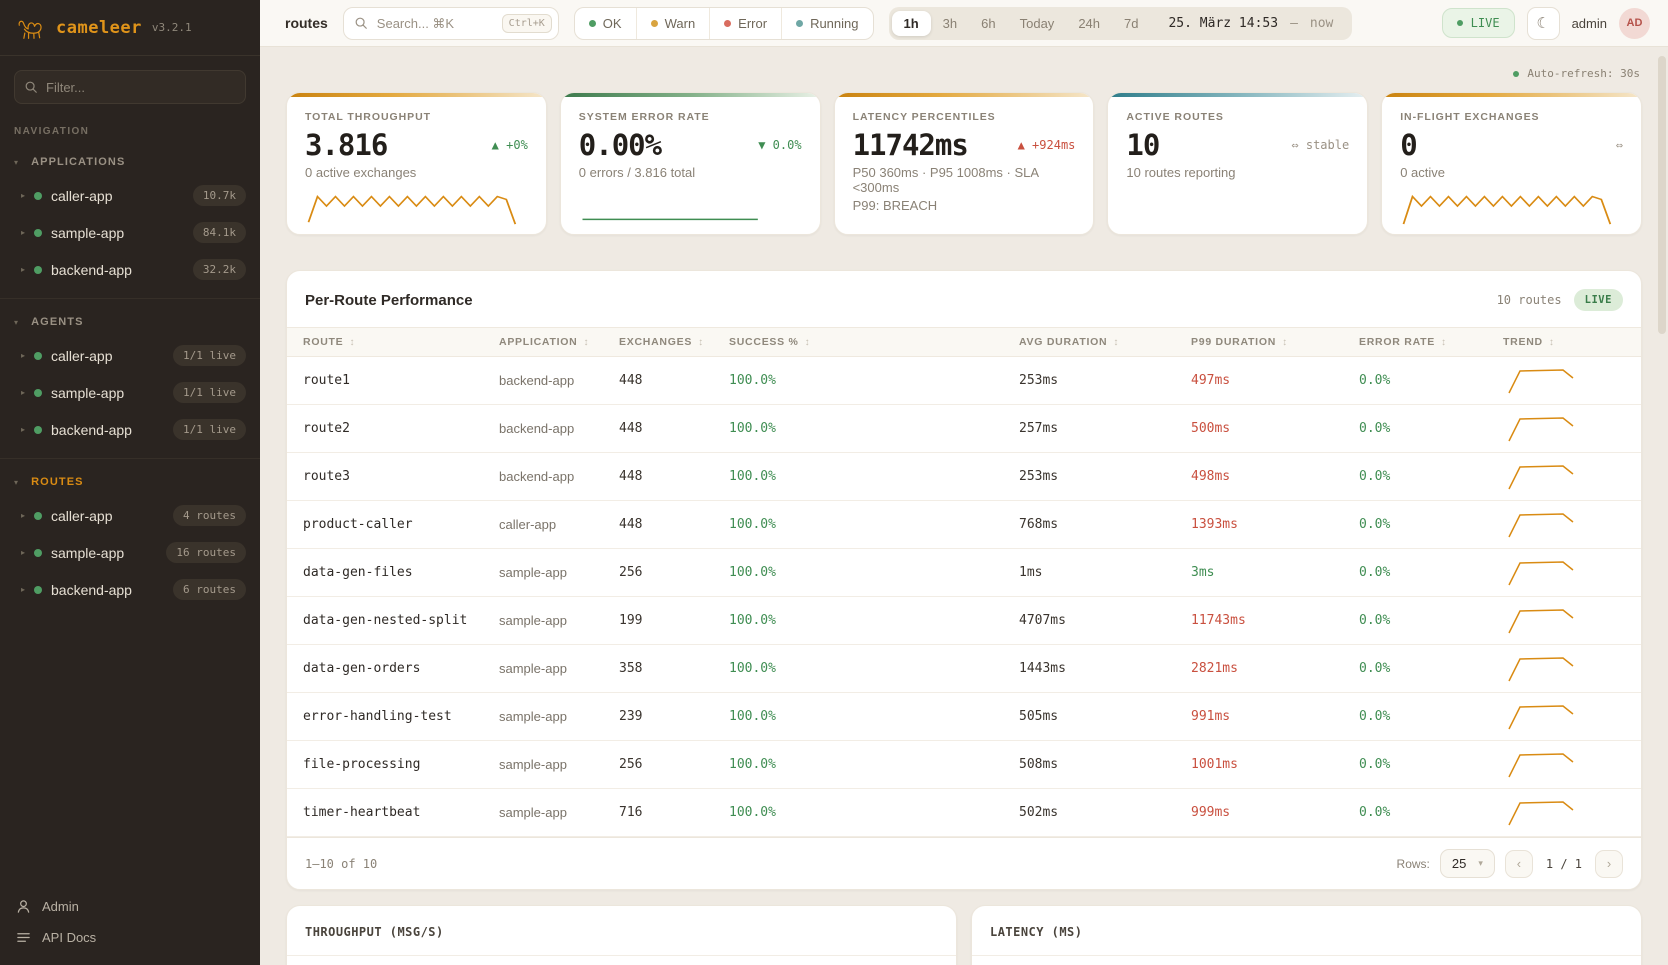  I want to click on sidebar-filter-input, so click(130, 87).